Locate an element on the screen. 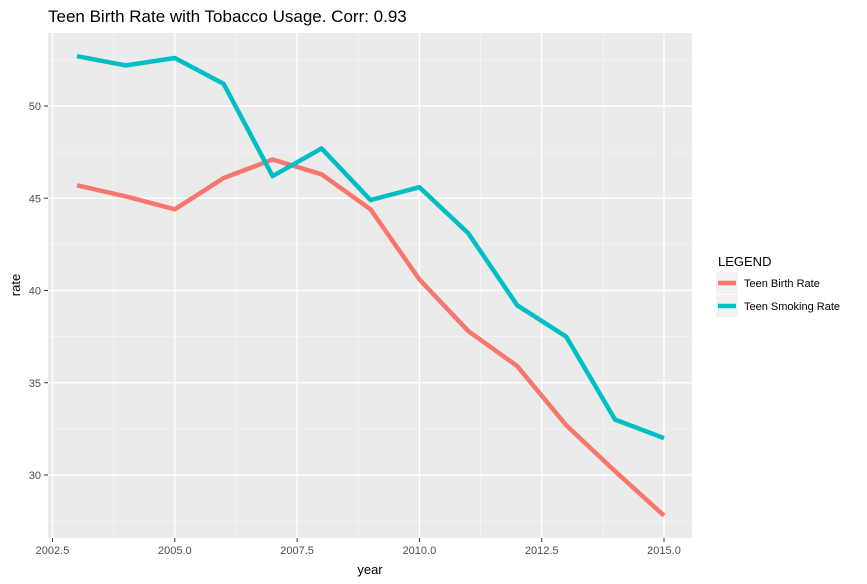 Image resolution: width=867 pixels, height=584 pixels. x-tick-label: 2002.5 is located at coordinates (53, 551).